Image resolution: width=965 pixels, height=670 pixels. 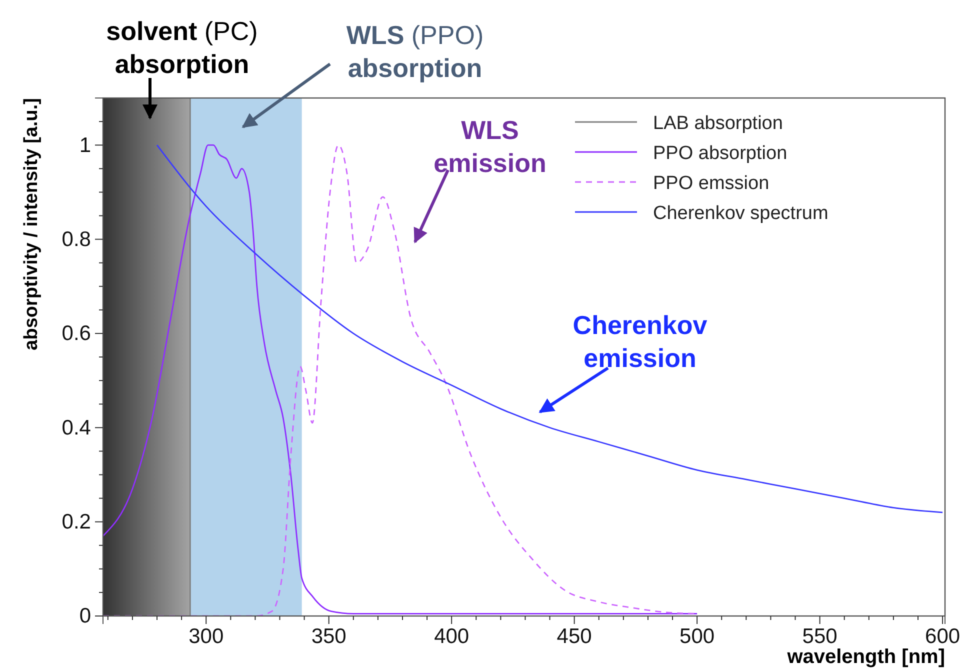 I want to click on legend-label: PPO absorption, so click(x=720, y=153).